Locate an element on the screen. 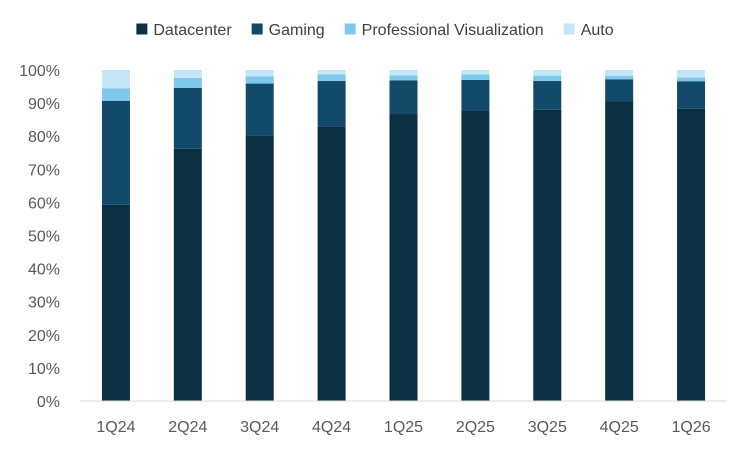 The height and width of the screenshot is (450, 750). bar-datacenter-1q26 is located at coordinates (691, 255).